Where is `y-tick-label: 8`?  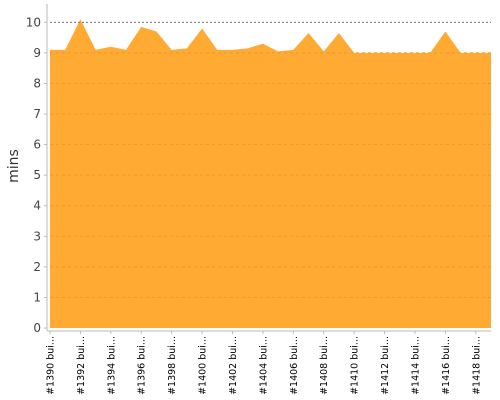
y-tick-label: 8 is located at coordinates (37, 83).